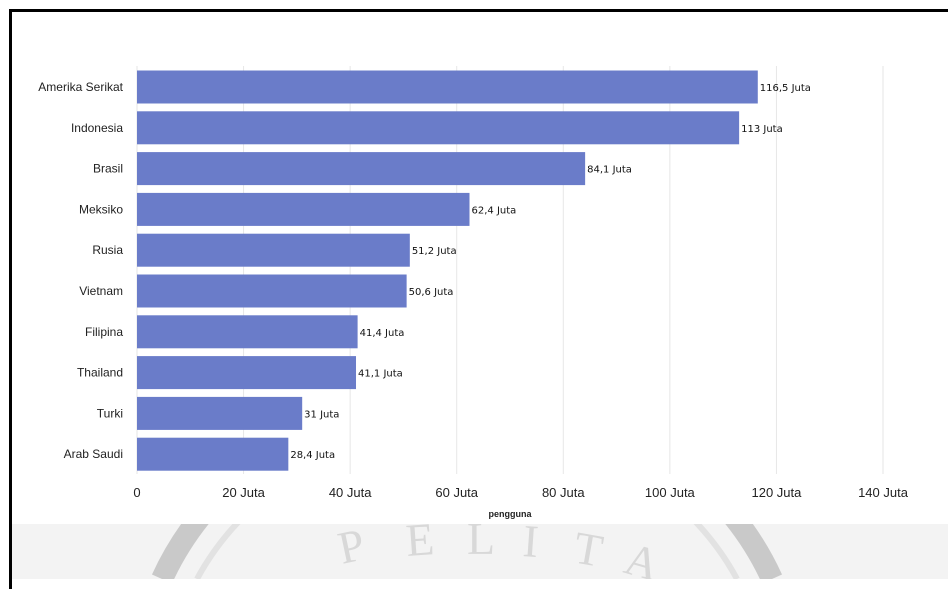 This screenshot has height=589, width=948. Describe the element at coordinates (456, 492) in the screenshot. I see `x-tick-label: 60 Juta` at that location.